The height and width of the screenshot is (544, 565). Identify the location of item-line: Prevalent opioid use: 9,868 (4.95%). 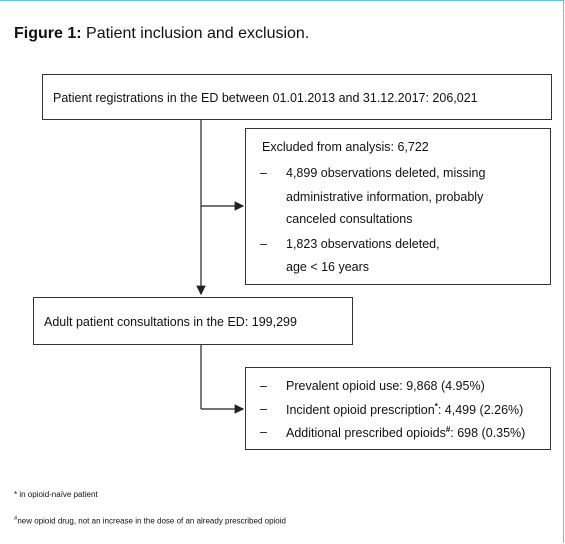
(385, 386).